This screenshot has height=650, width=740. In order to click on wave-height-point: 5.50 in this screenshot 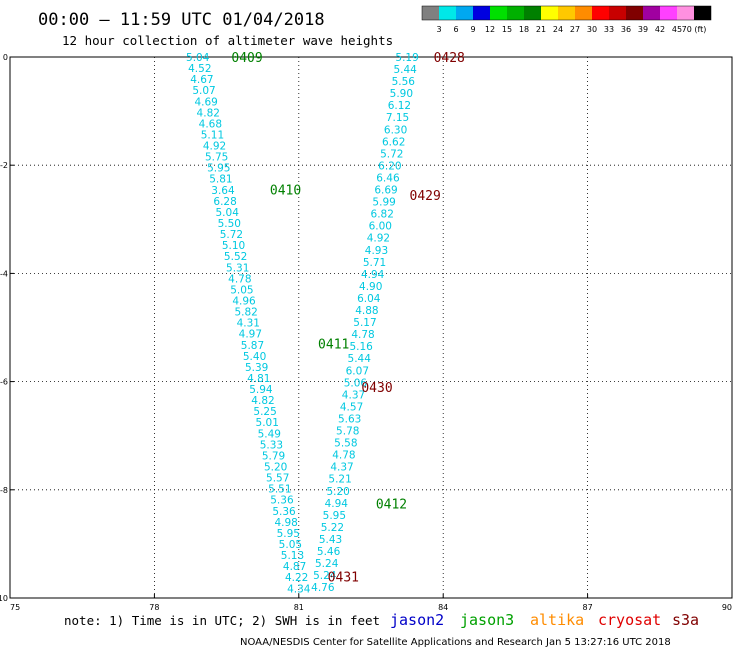, I will do `click(229, 224)`.